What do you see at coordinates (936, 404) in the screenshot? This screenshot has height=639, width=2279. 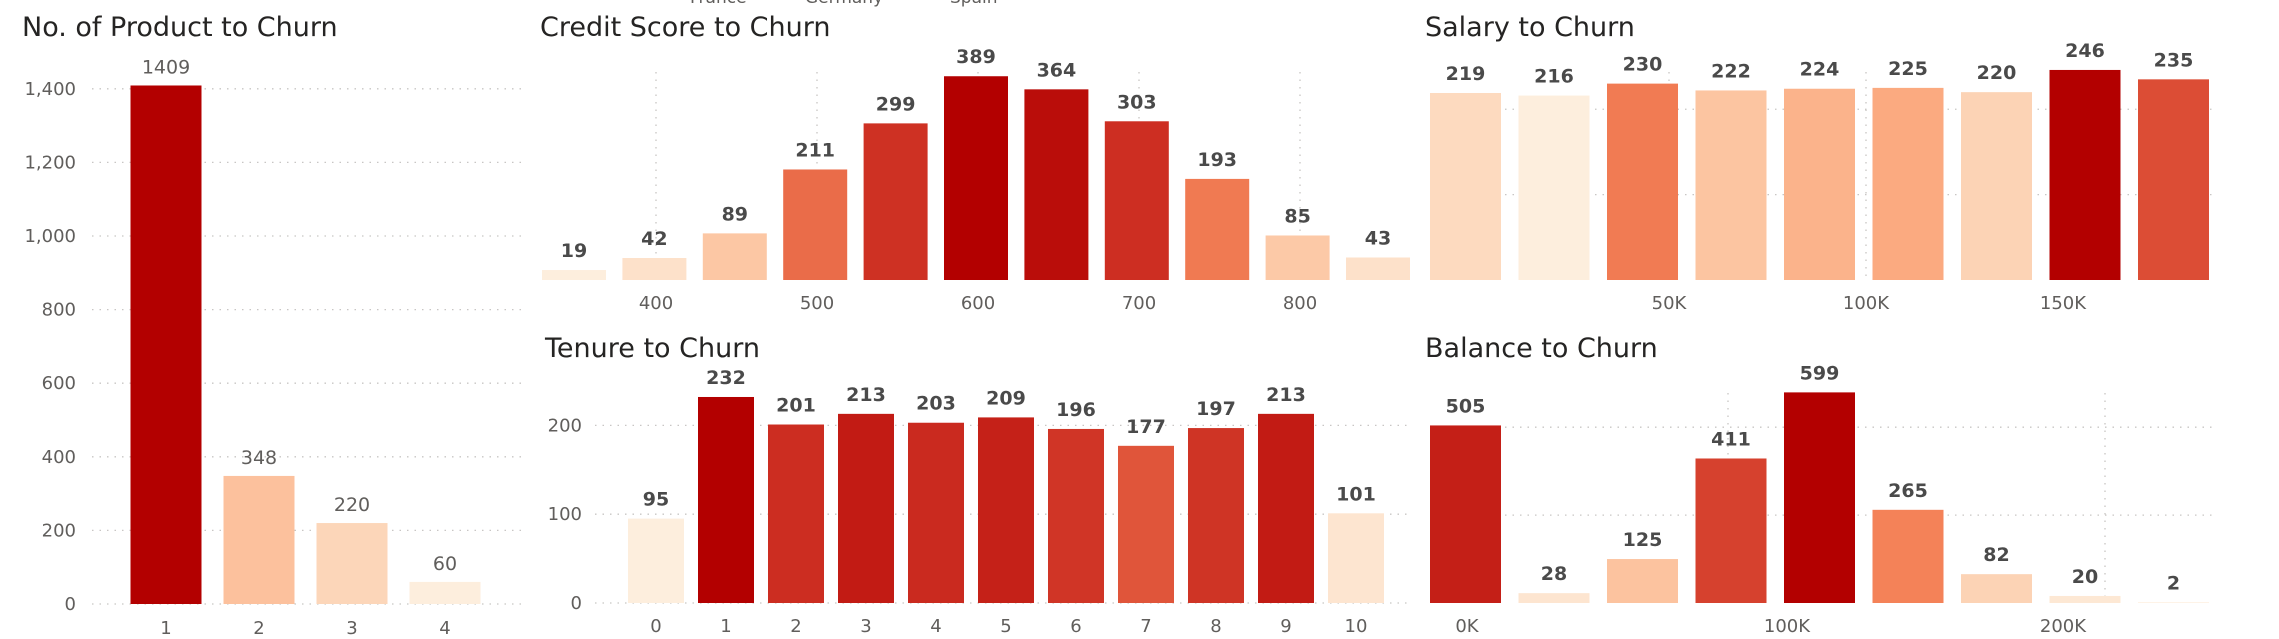 I see `data-label: 203` at bounding box center [936, 404].